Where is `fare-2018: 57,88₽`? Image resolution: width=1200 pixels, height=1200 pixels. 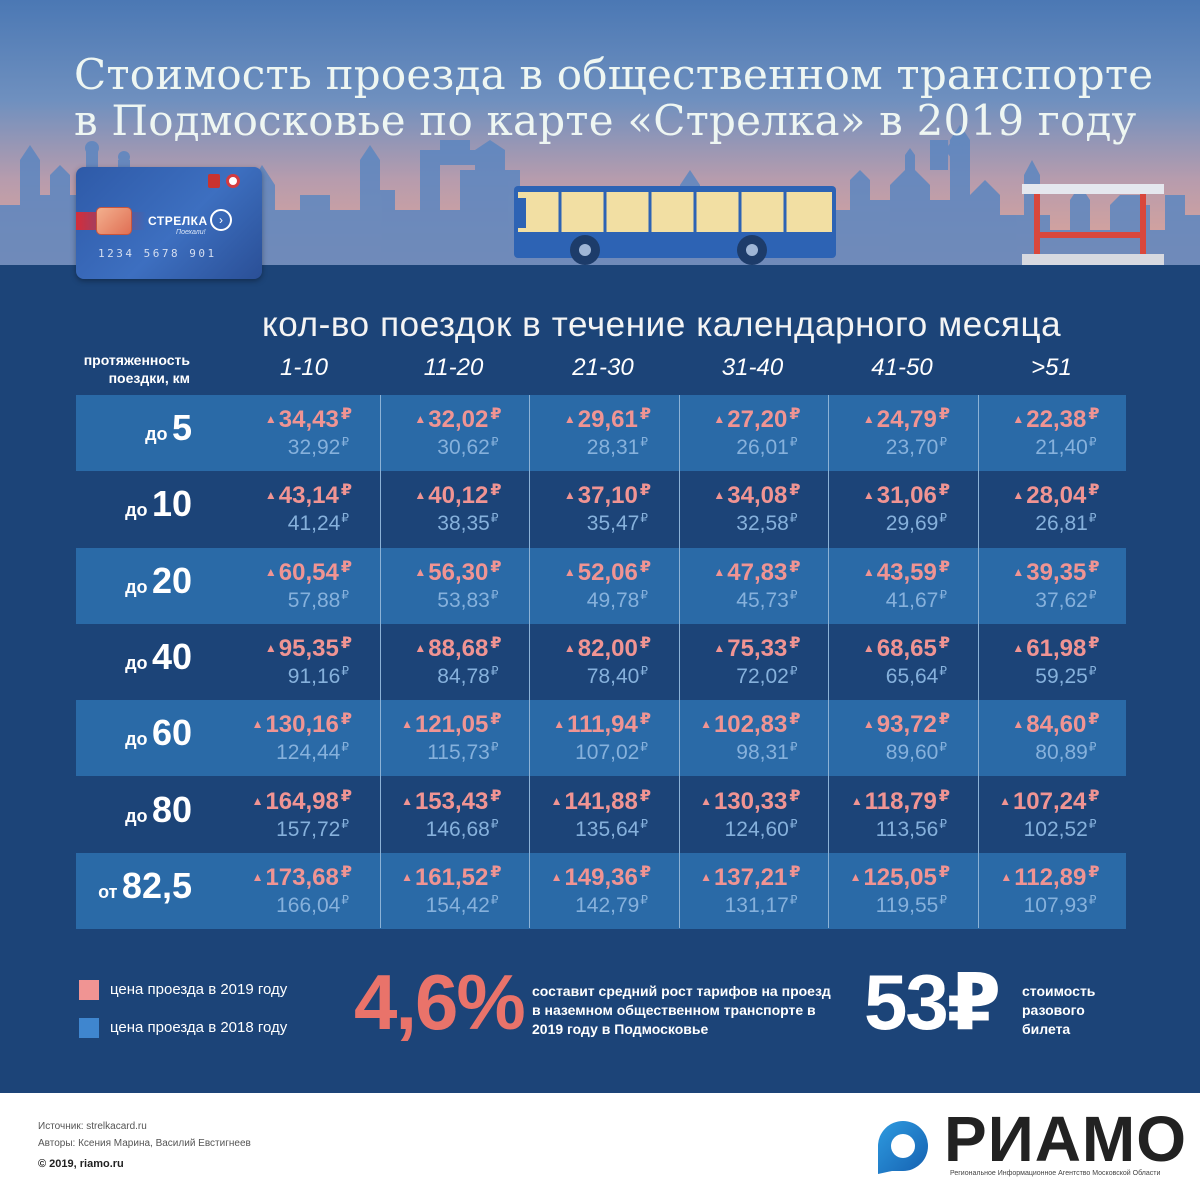 fare-2018: 57,88₽ is located at coordinates (318, 600).